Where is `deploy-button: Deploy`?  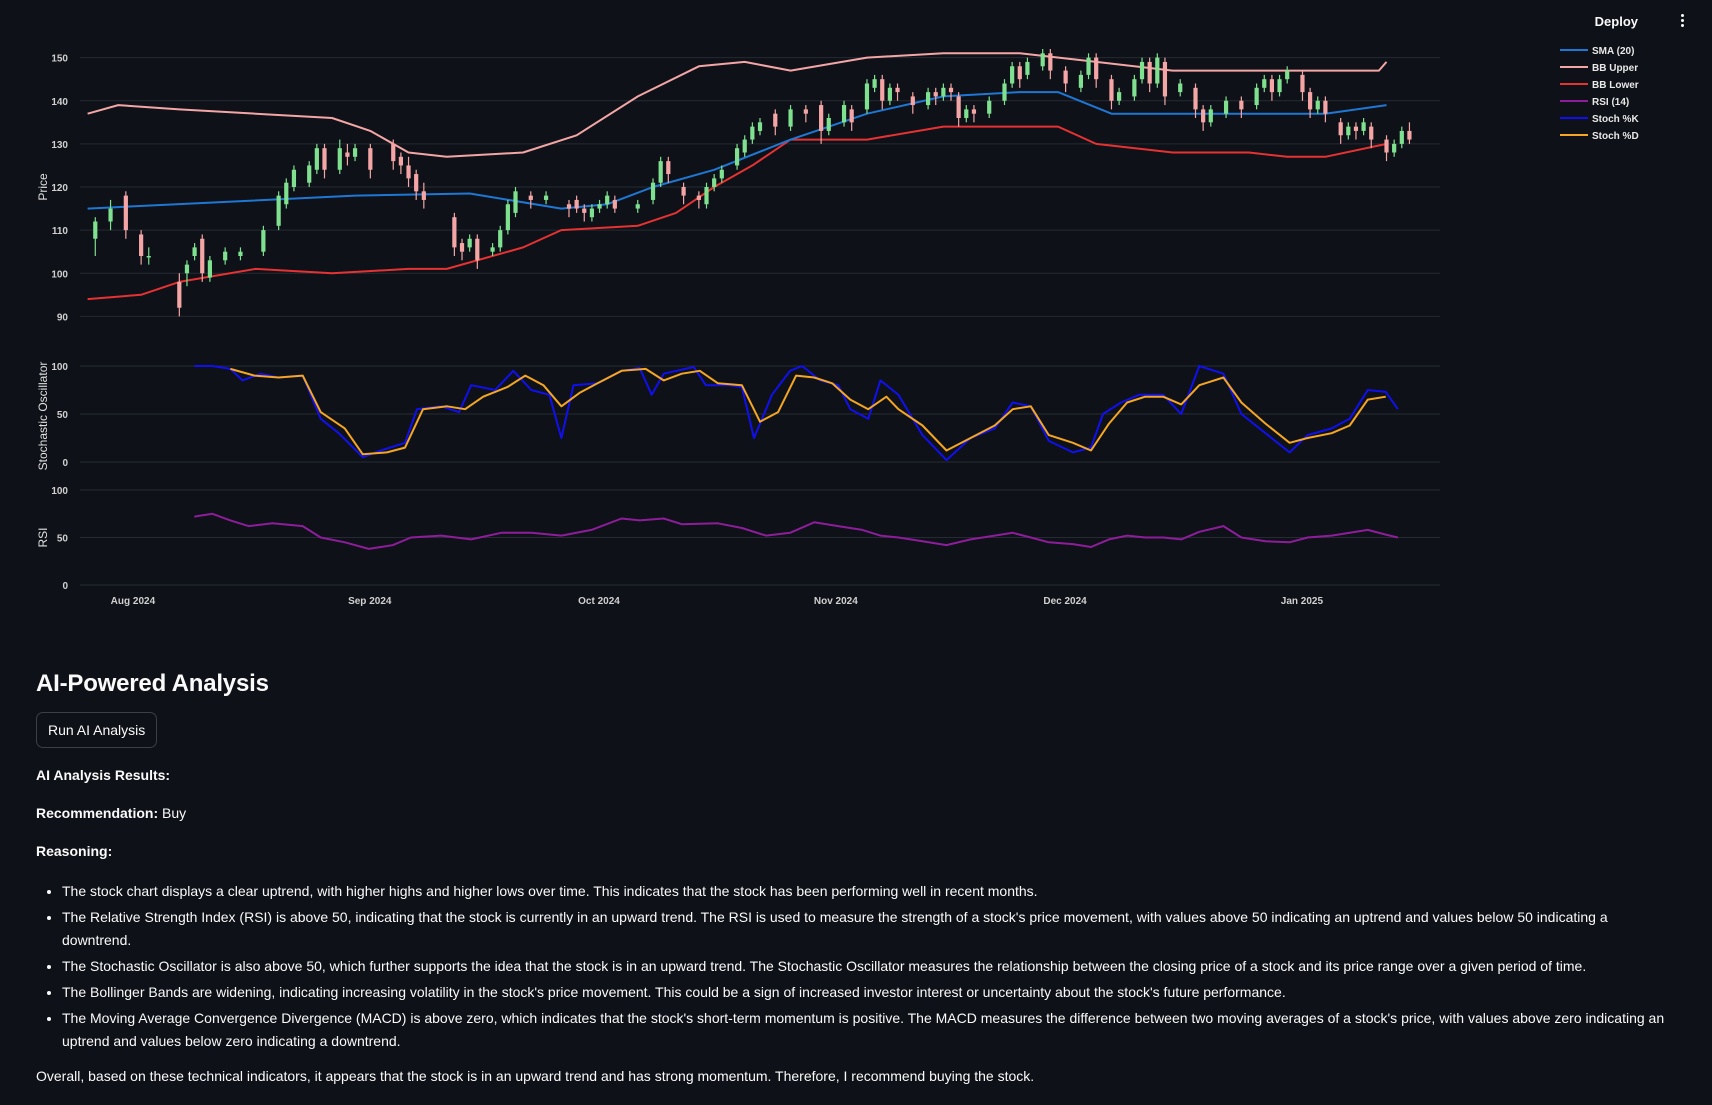 deploy-button: Deploy is located at coordinates (1616, 21).